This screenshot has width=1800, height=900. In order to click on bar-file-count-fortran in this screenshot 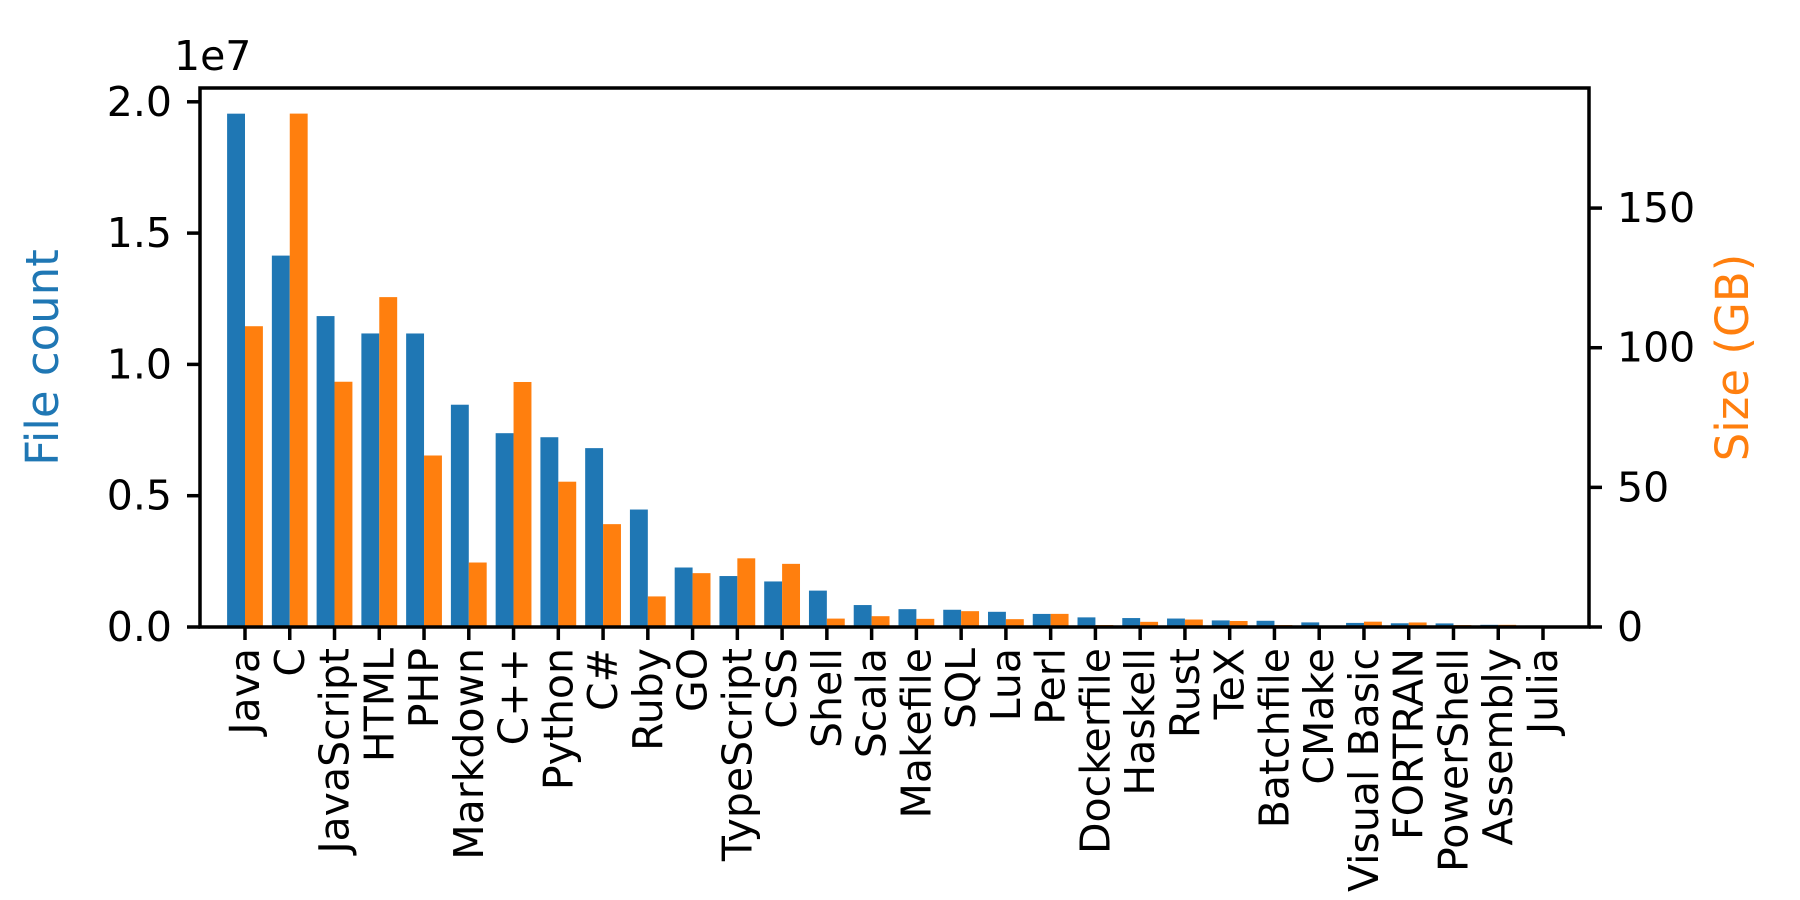, I will do `click(1399, 625)`.